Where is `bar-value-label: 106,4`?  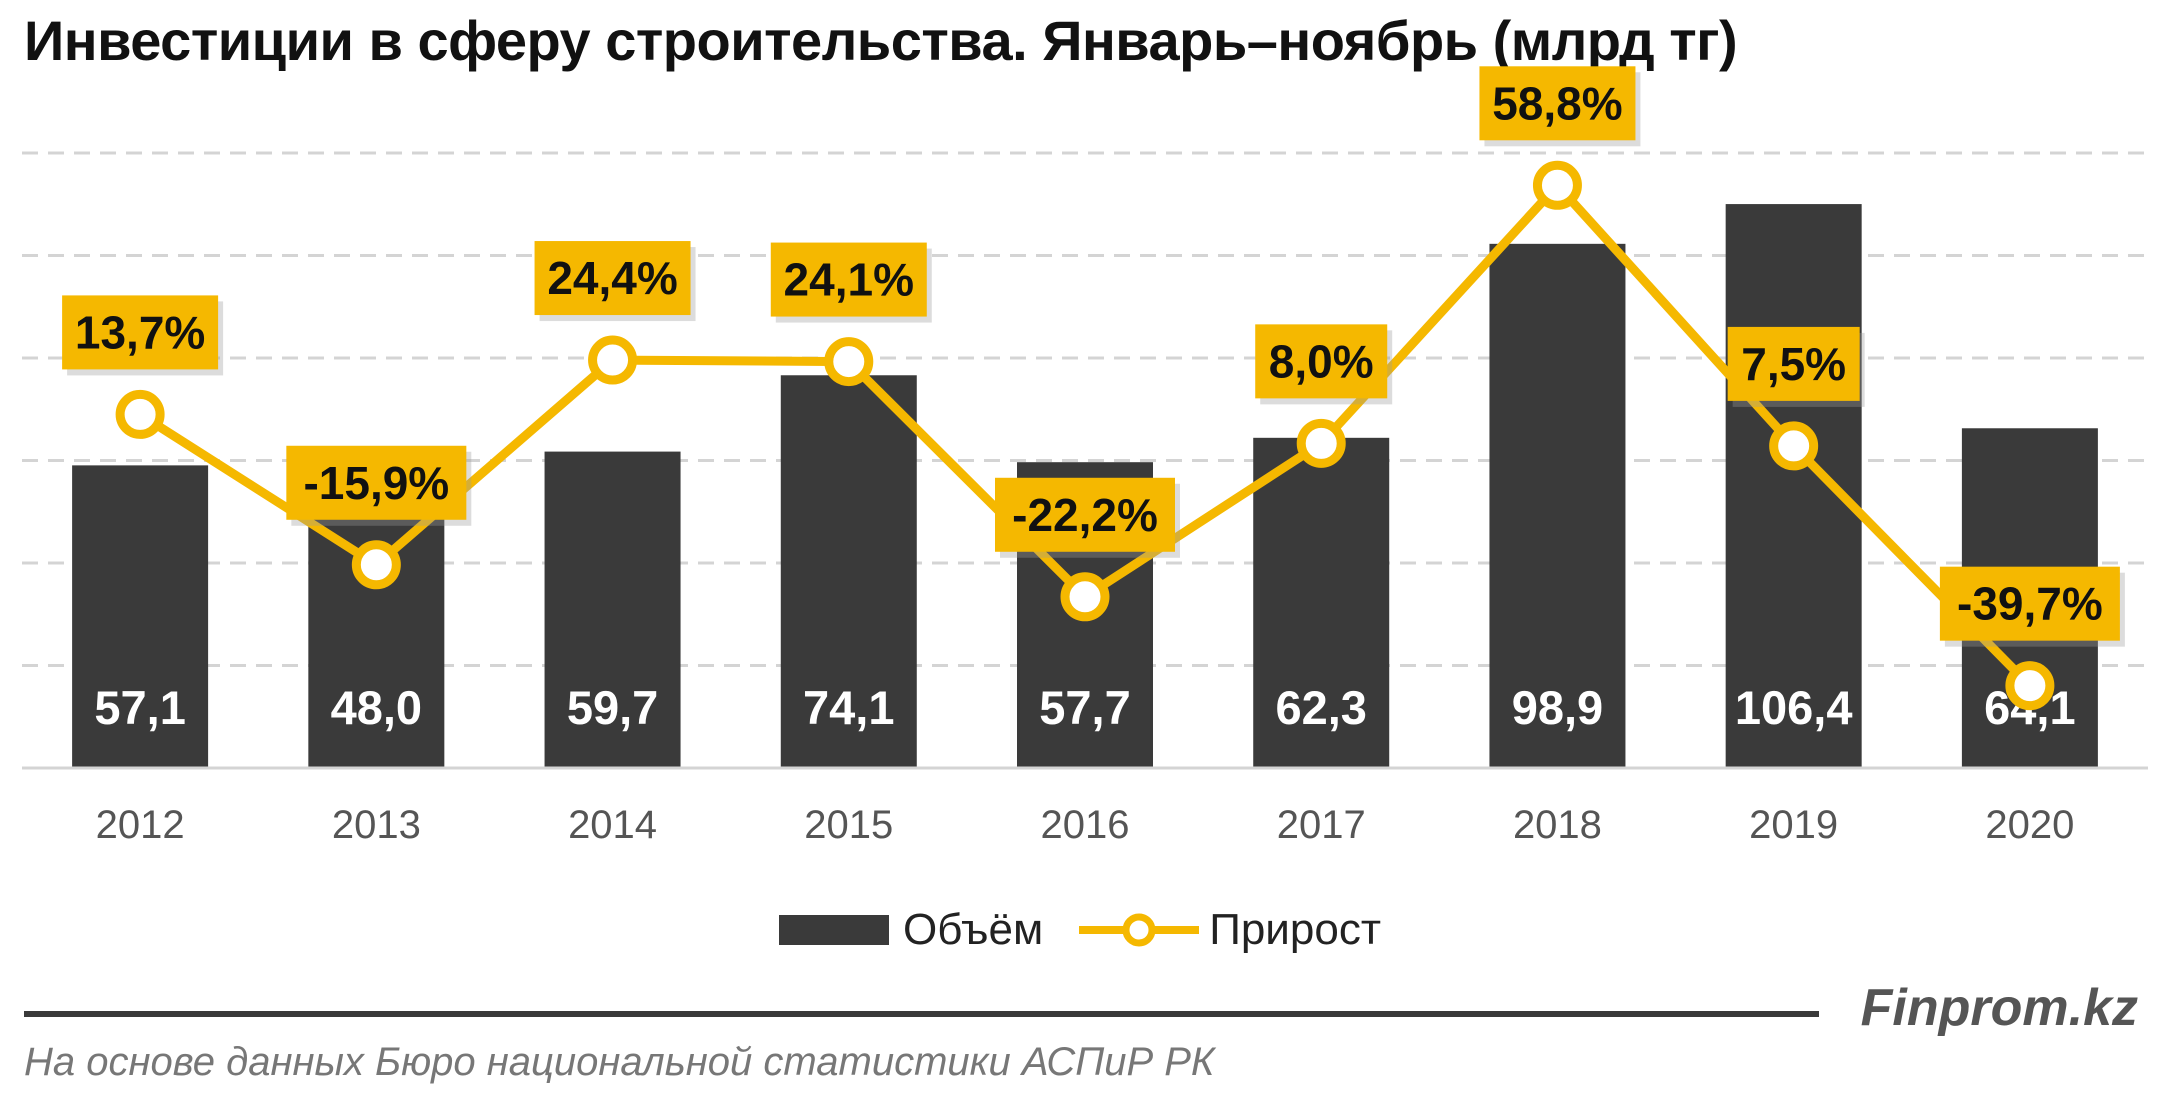
bar-value-label: 106,4 is located at coordinates (1794, 707).